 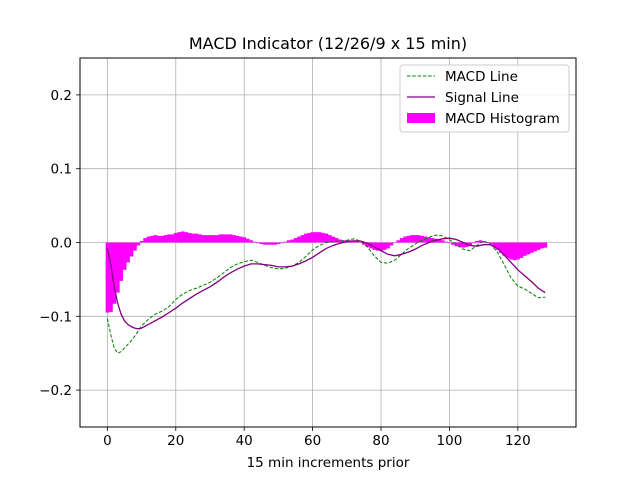 I want to click on x-axis-label: 15 min increments prior, so click(x=328, y=463).